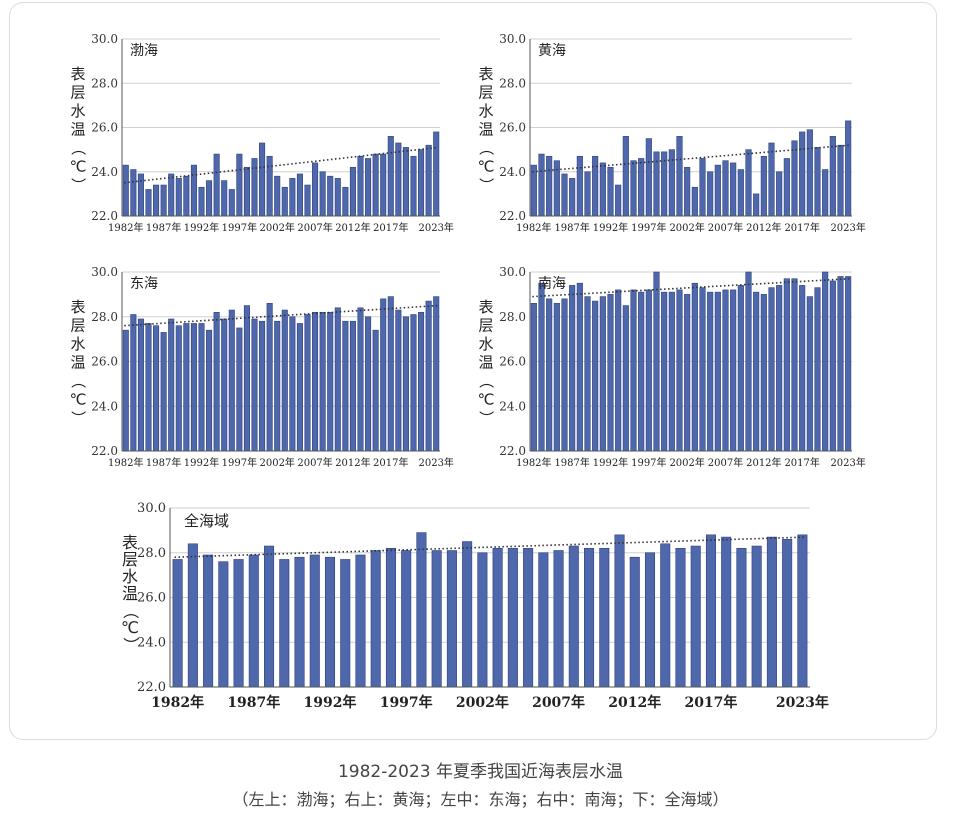 This screenshot has width=961, height=817. I want to click on bar-2008, so click(573, 616).